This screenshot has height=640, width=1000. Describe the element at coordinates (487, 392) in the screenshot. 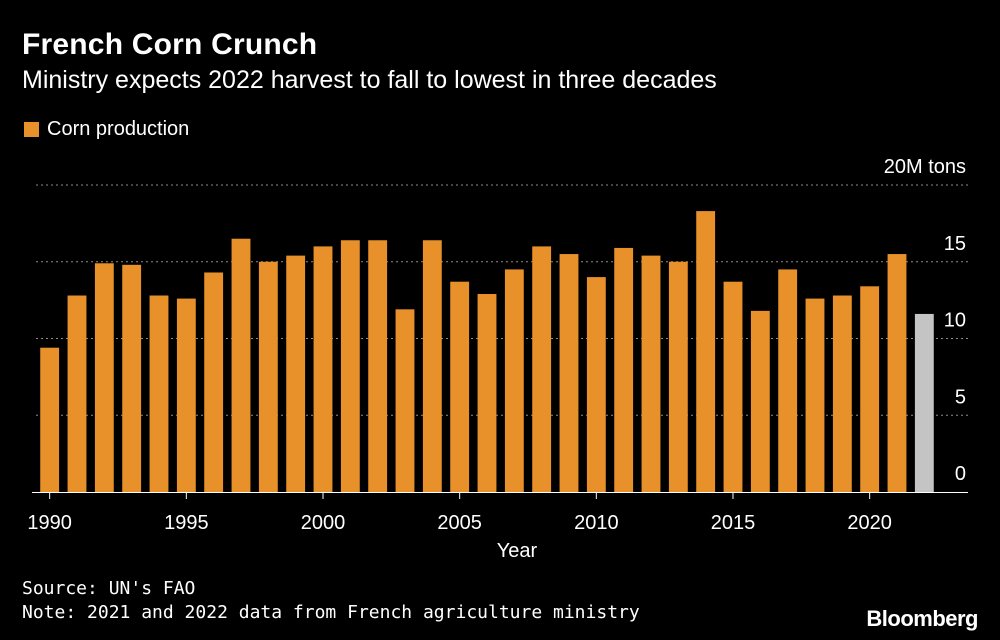

I see `bar-2006` at that location.